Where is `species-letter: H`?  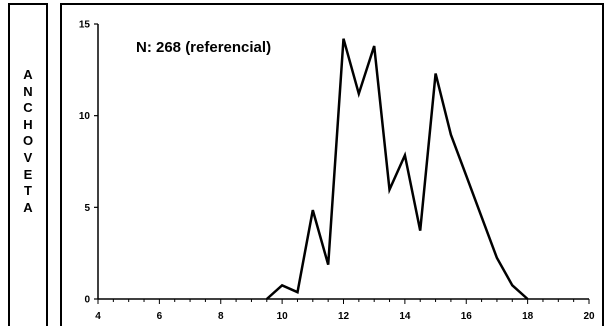 species-letter: H is located at coordinates (28, 124).